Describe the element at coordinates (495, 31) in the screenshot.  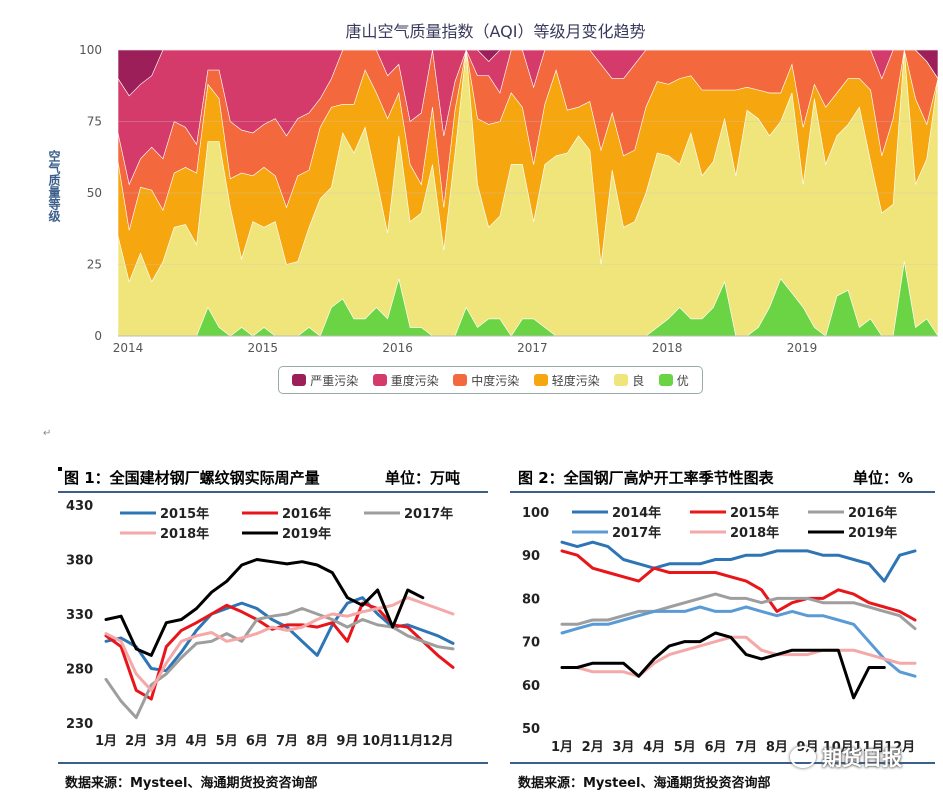
I see `top-chart-title: 唐山空气质量指数（AQI）等级月变化趋势` at that location.